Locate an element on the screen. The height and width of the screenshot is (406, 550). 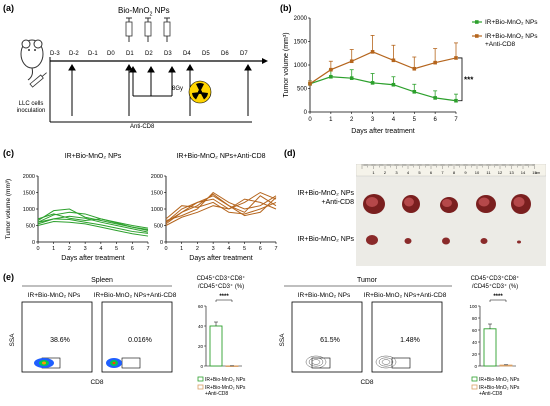
panel-e-label: (e) is located at coordinates (8, 277).